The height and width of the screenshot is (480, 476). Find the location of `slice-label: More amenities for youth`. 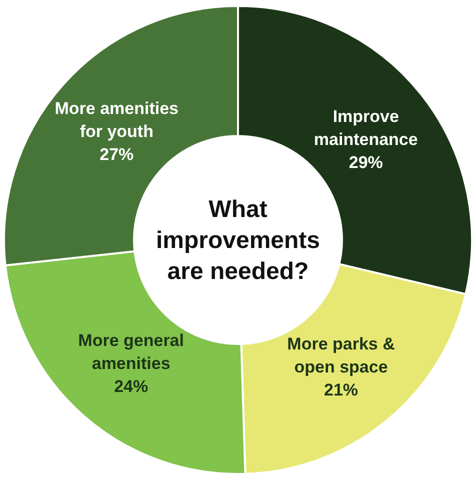

slice-label: More amenities for youth is located at coordinates (116, 120).